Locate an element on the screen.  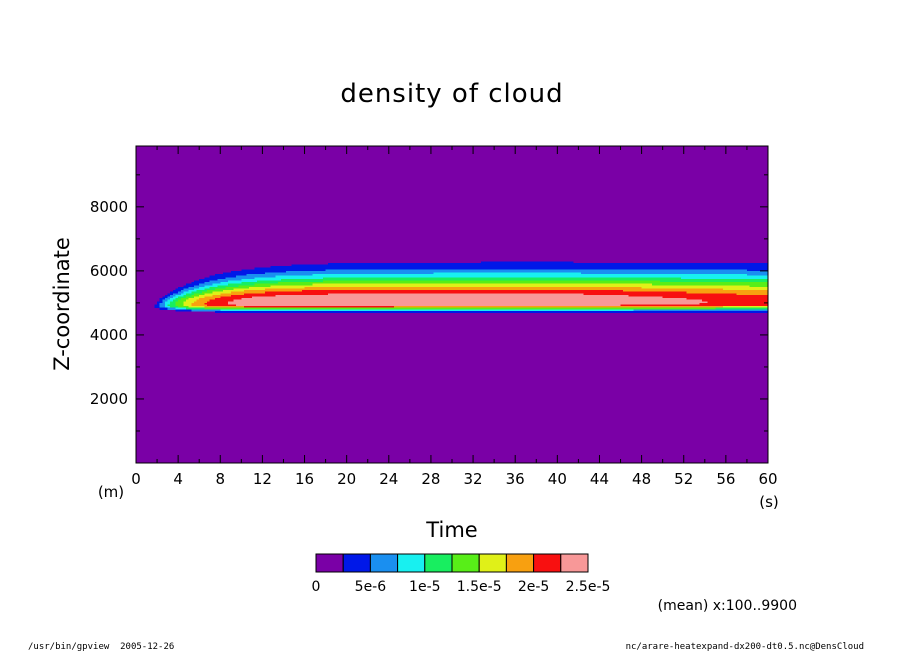
x-tick-label: 56 is located at coordinates (725, 479).